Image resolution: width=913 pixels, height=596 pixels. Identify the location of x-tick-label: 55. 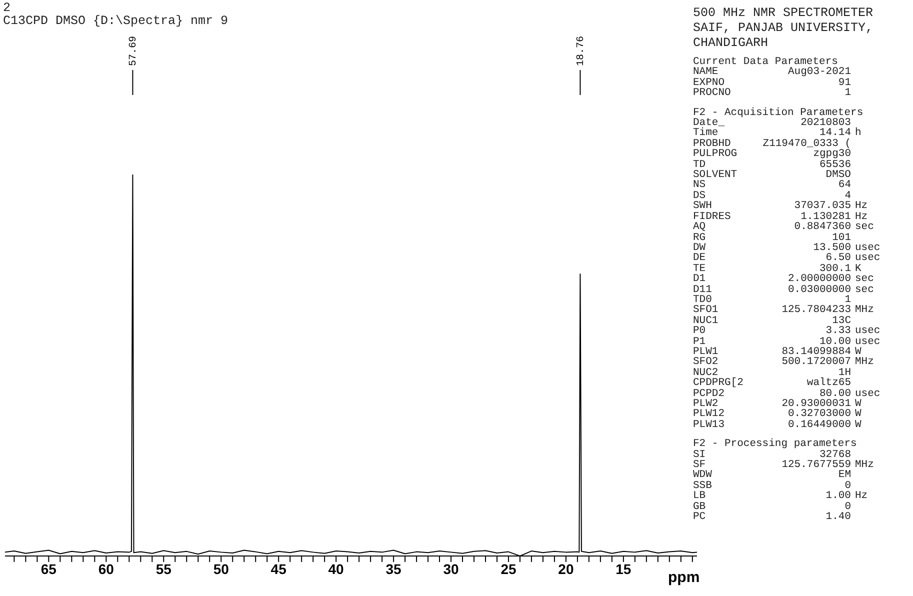
(164, 568).